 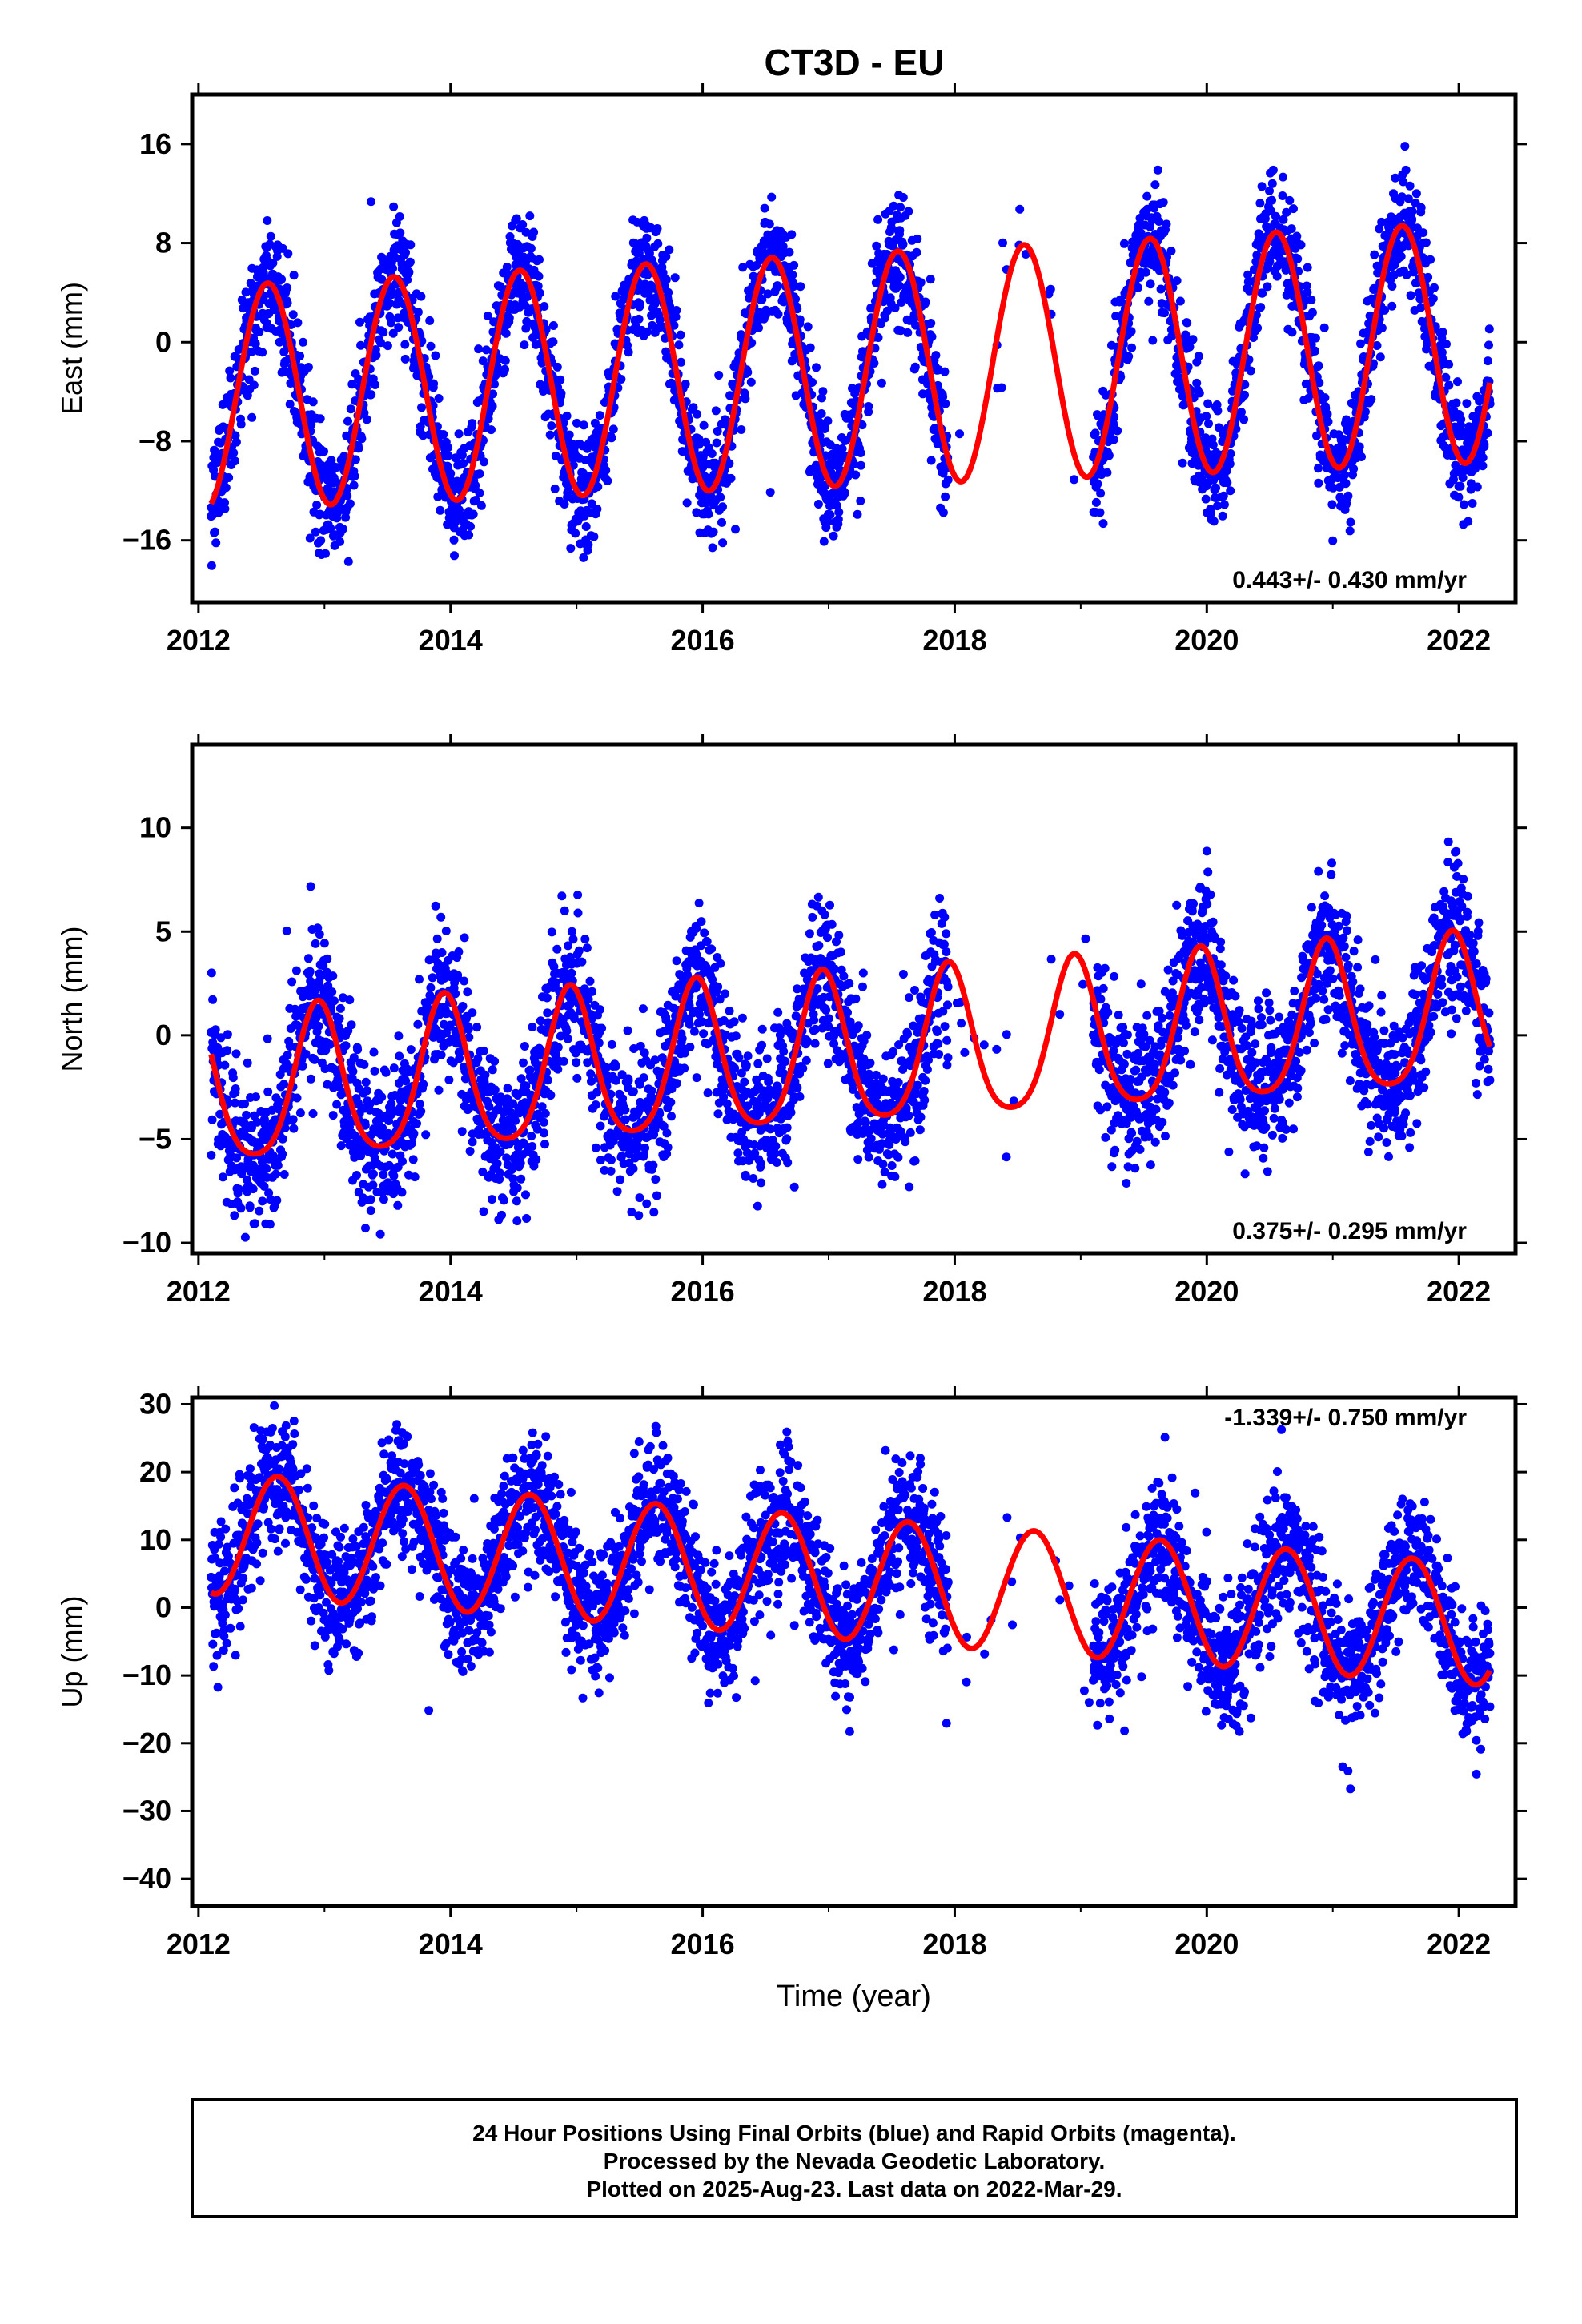 What do you see at coordinates (1459, 640) in the screenshot?
I see `x-tick-label: 2022` at bounding box center [1459, 640].